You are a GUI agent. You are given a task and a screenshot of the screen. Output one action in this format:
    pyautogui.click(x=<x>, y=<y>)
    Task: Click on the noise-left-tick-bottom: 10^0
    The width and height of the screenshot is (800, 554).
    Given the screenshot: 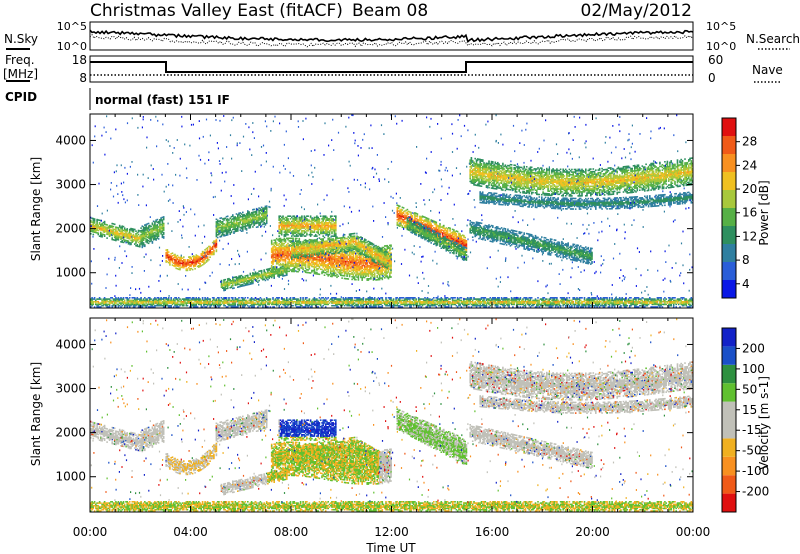 What is the action you would take?
    pyautogui.click(x=72, y=46)
    